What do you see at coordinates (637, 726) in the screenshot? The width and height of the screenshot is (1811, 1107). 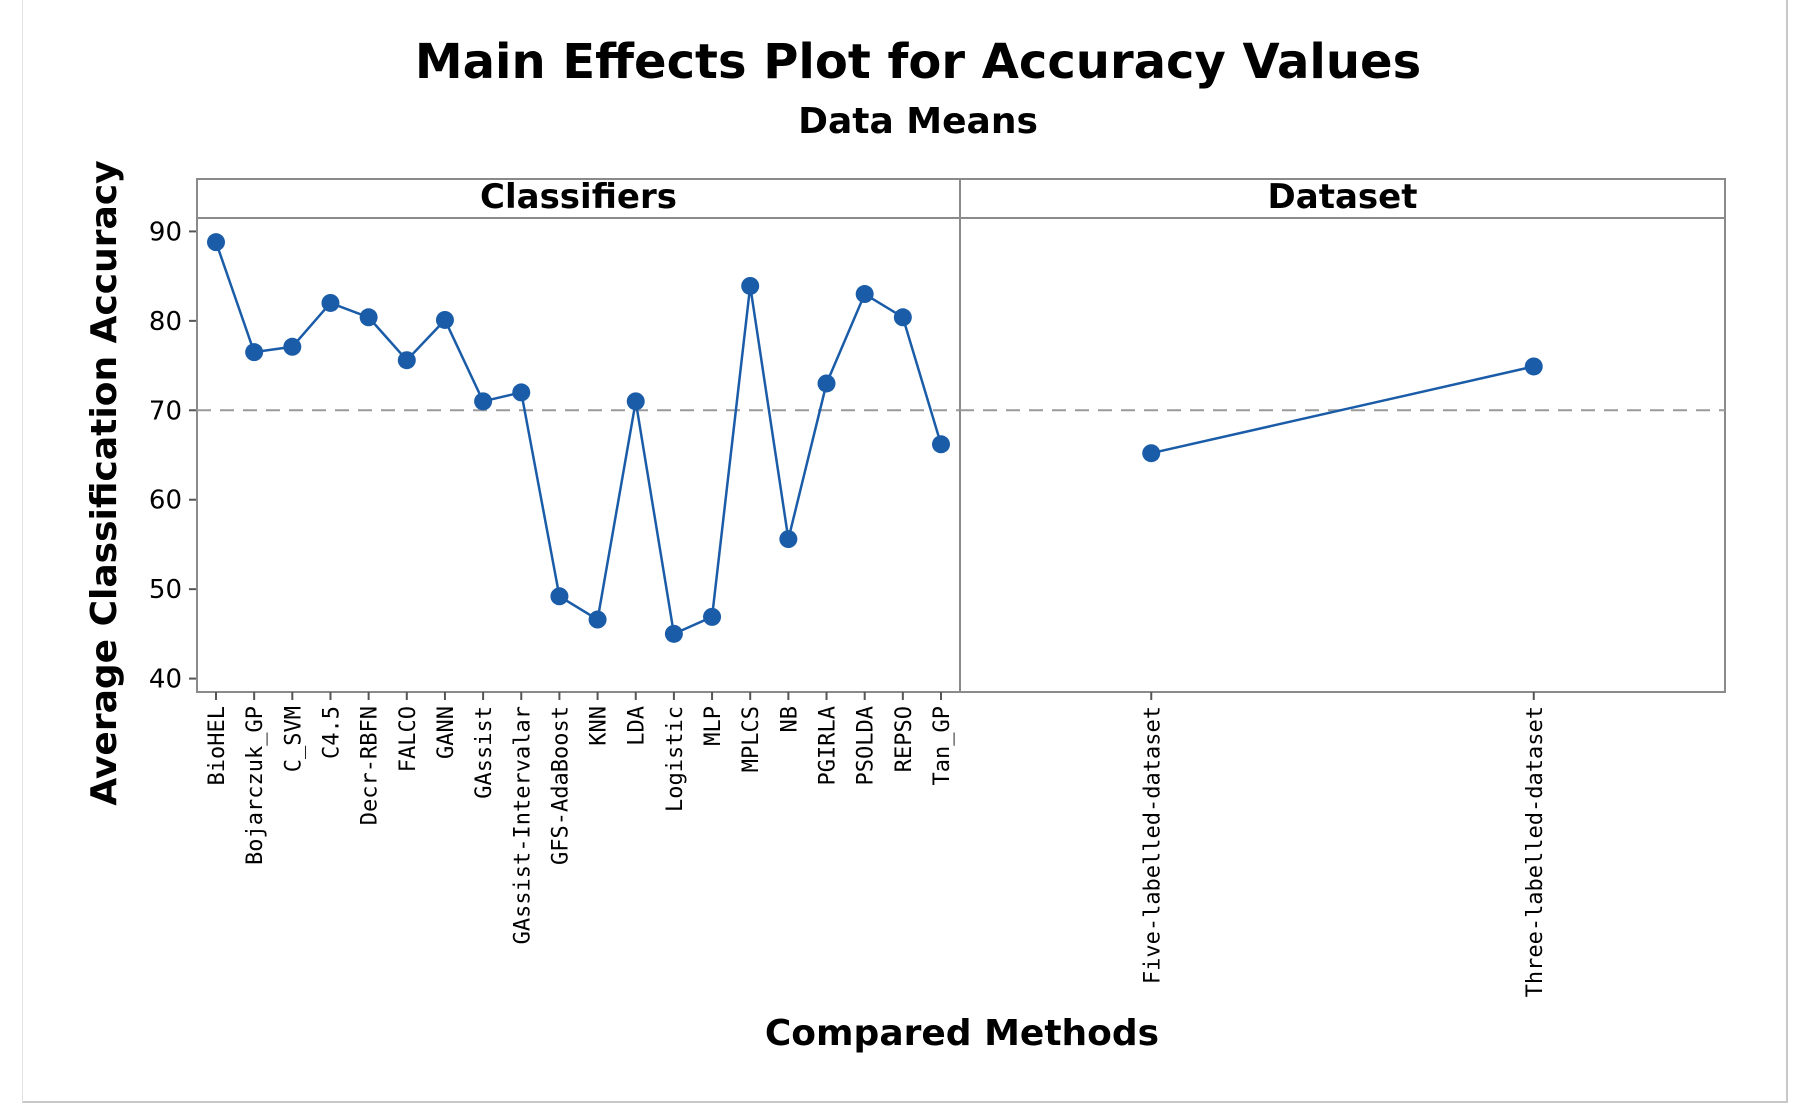 I see `x-tick-label: LDA` at bounding box center [637, 726].